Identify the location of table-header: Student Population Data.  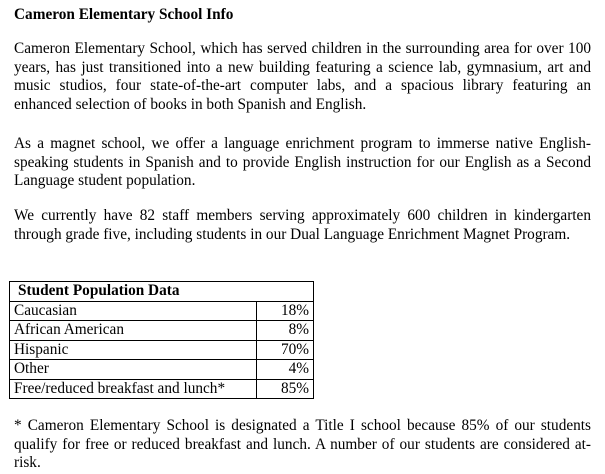
(161, 291).